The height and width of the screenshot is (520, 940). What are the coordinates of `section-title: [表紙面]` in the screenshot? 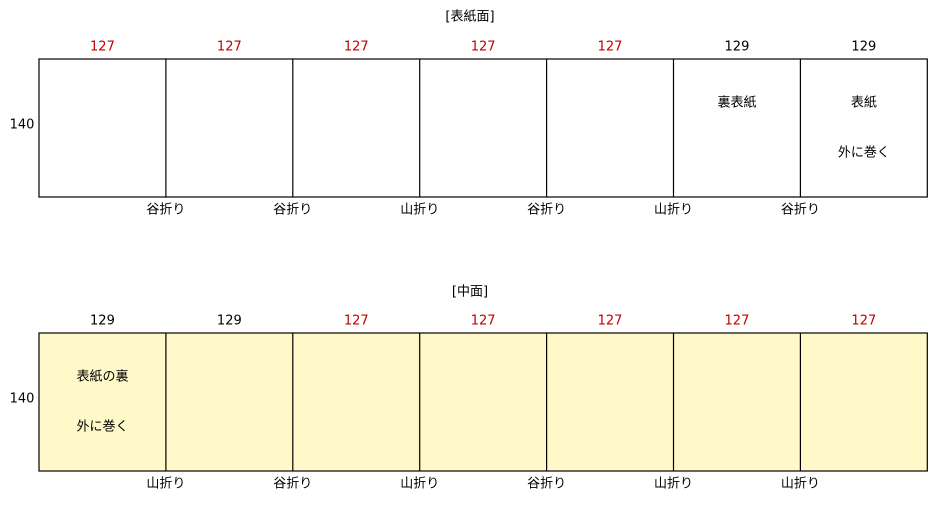 It's located at (469, 17).